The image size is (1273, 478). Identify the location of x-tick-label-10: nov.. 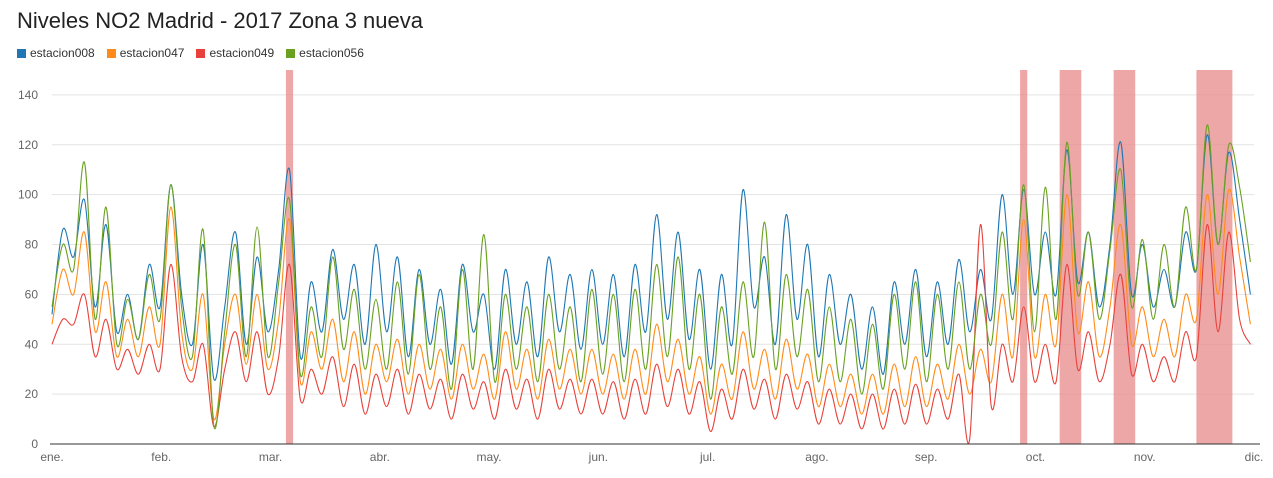
(1145, 457).